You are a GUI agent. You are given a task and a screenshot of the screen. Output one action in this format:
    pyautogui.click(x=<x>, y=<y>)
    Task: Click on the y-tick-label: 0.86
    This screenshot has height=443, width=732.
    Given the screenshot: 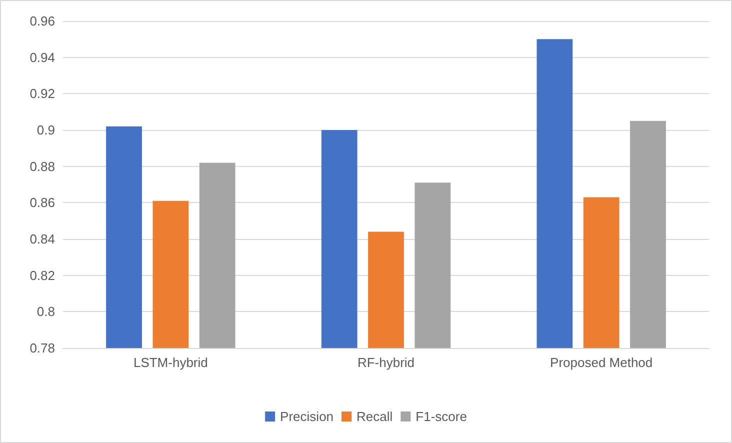 What is the action you would take?
    pyautogui.click(x=42, y=202)
    